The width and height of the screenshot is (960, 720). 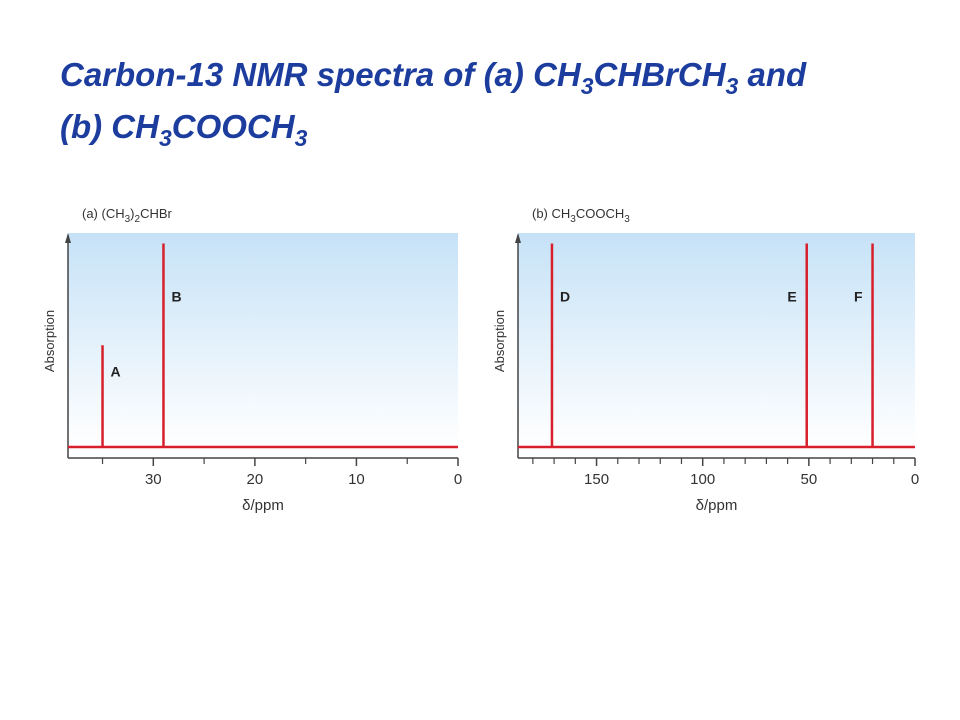 I want to click on peak-label: F, so click(x=858, y=296).